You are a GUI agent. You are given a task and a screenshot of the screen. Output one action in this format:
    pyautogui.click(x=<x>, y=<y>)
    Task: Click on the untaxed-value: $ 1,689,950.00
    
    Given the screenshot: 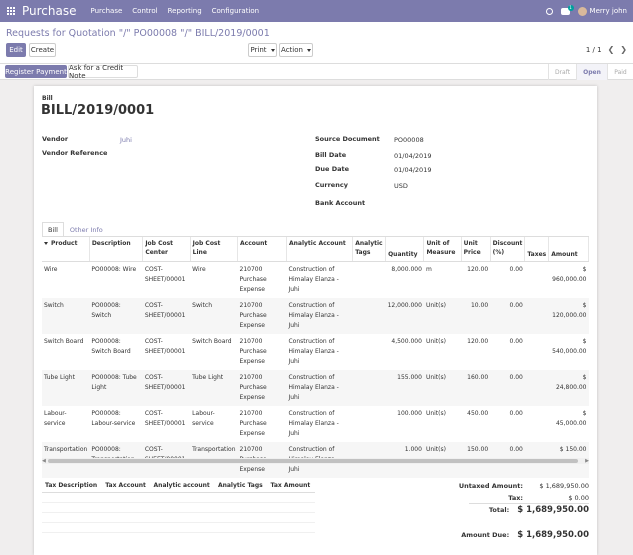 What is the action you would take?
    pyautogui.click(x=564, y=486)
    